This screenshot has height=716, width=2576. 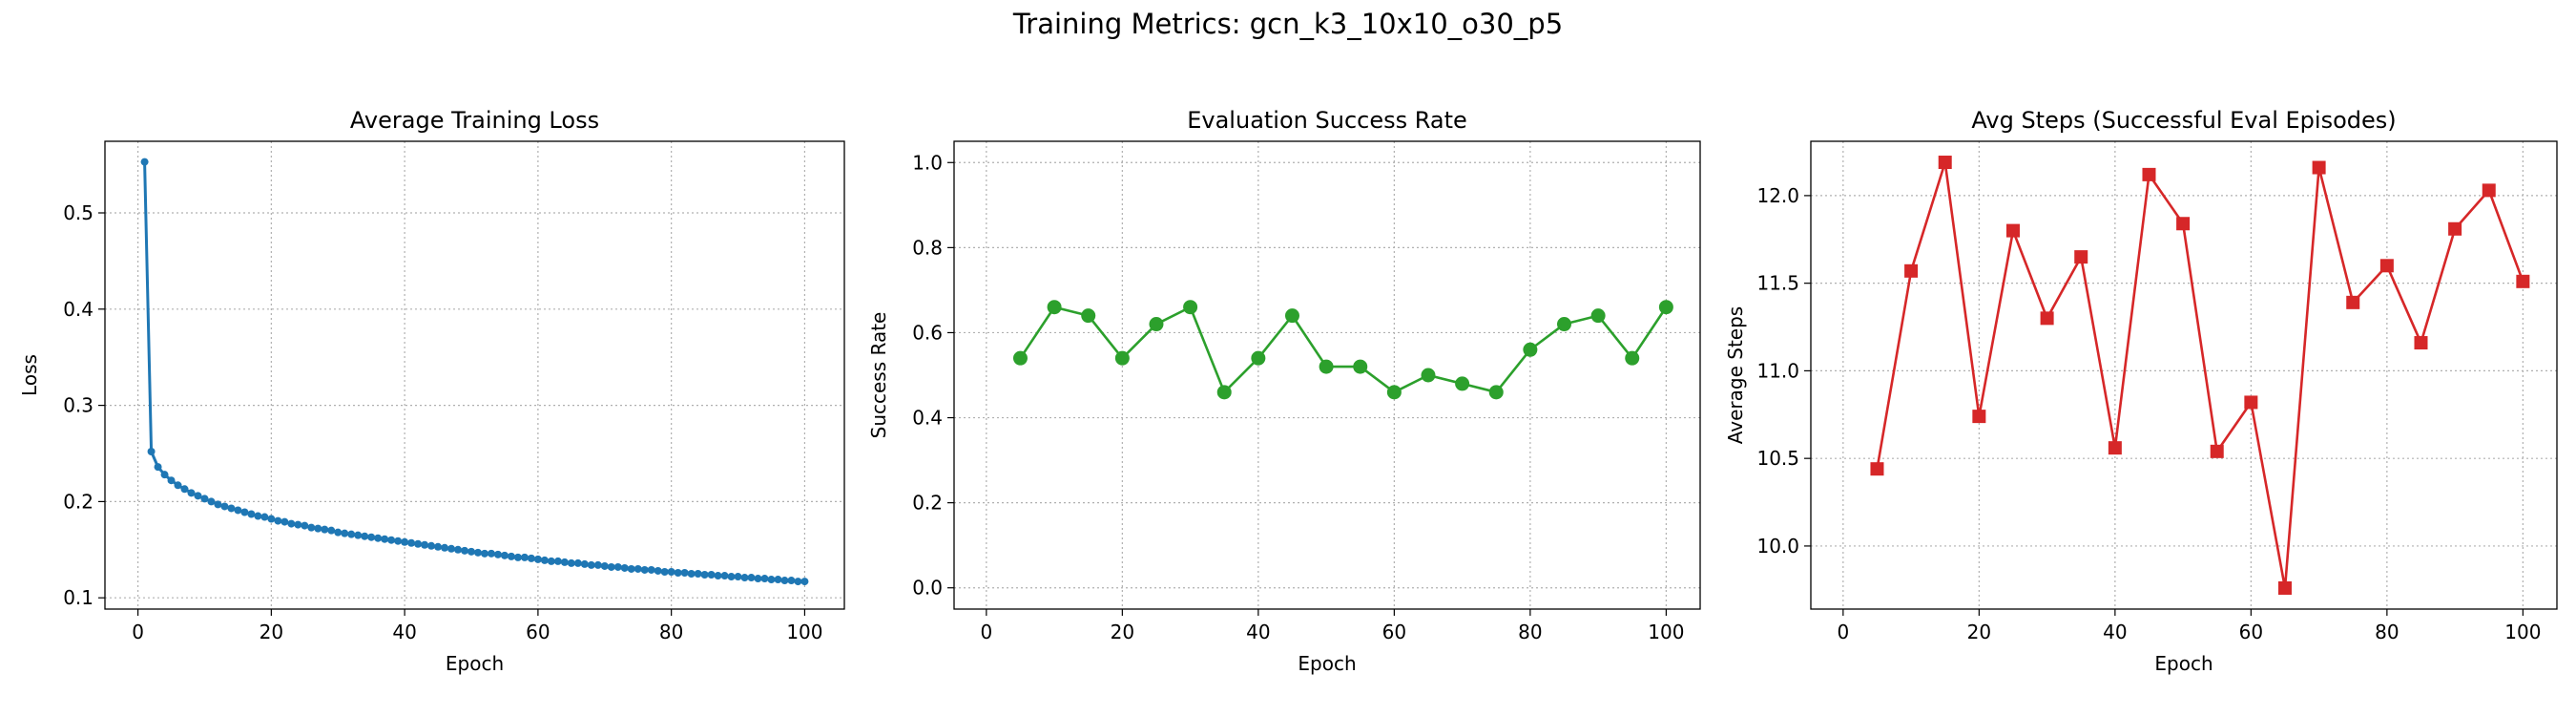 I want to click on chart-title: Evaluation Success Rate, so click(x=1327, y=120).